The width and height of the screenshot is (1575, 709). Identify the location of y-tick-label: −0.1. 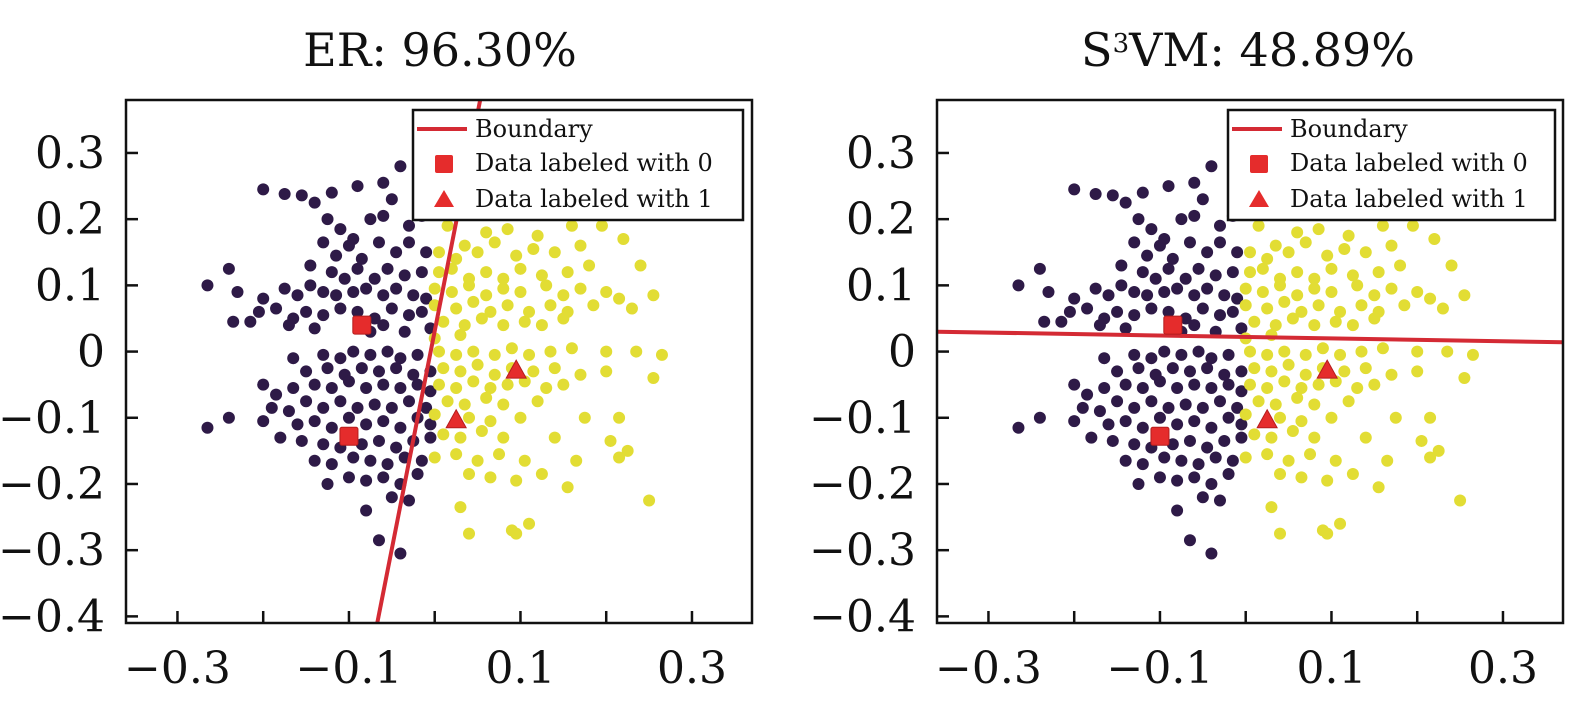
(862, 418).